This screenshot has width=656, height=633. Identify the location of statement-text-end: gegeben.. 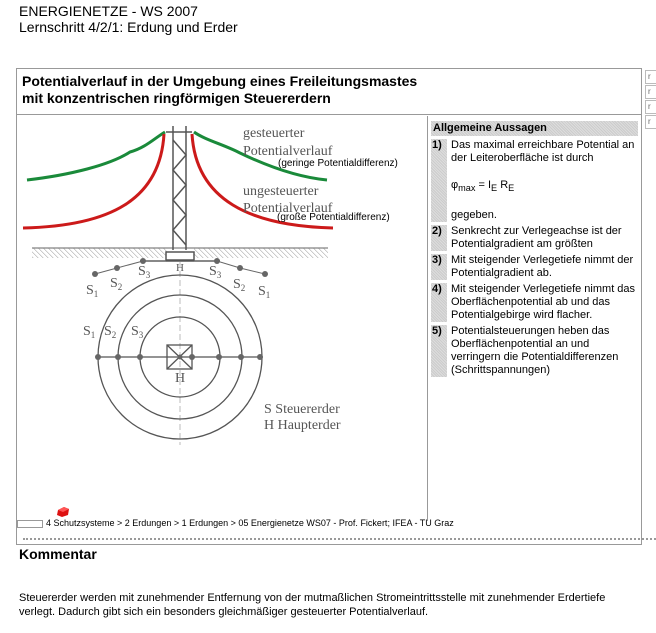
(474, 215).